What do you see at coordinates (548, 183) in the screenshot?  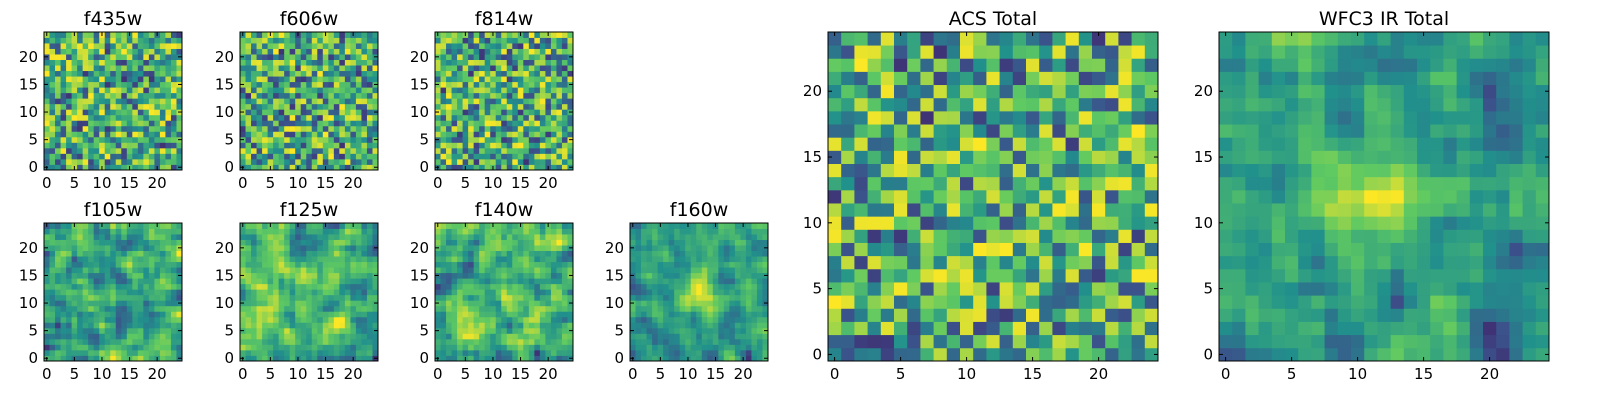 I see `x-tick-label: 20` at bounding box center [548, 183].